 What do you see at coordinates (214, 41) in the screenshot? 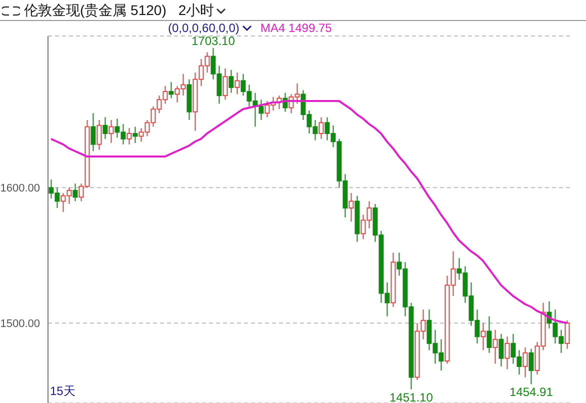
I see `annotation: 1703.10` at bounding box center [214, 41].